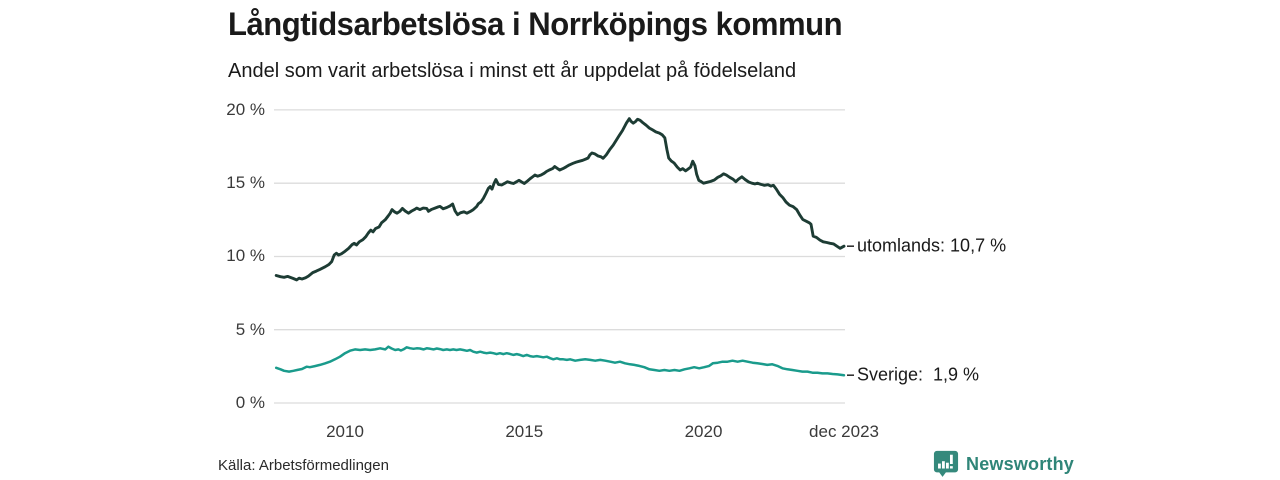 The width and height of the screenshot is (1280, 480). I want to click on x-tick-label-dec-2023: dec 2023, so click(844, 431).